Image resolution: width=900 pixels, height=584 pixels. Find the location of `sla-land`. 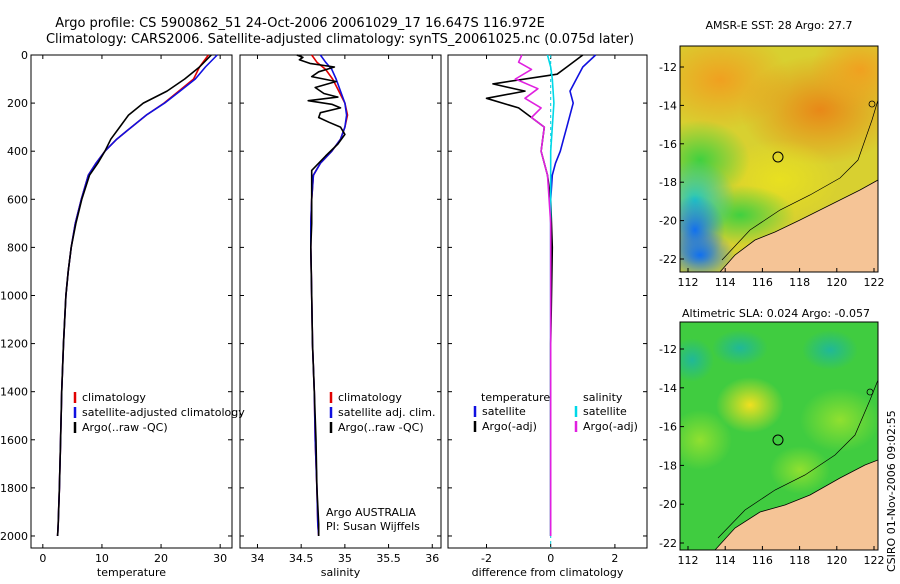

sla-land is located at coordinates (796, 505).